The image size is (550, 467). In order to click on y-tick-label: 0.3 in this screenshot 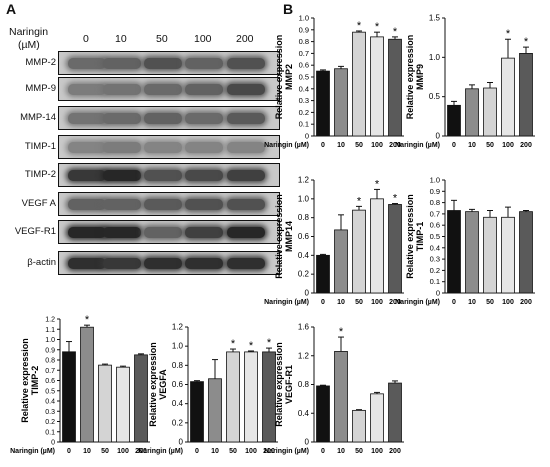, I will do `click(50, 412)`.